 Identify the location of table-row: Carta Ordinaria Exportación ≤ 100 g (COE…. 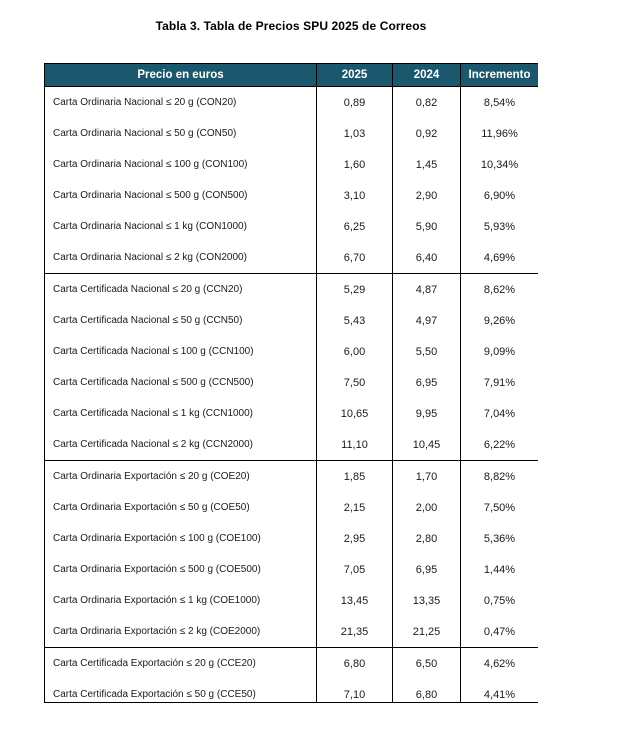
(291, 538).